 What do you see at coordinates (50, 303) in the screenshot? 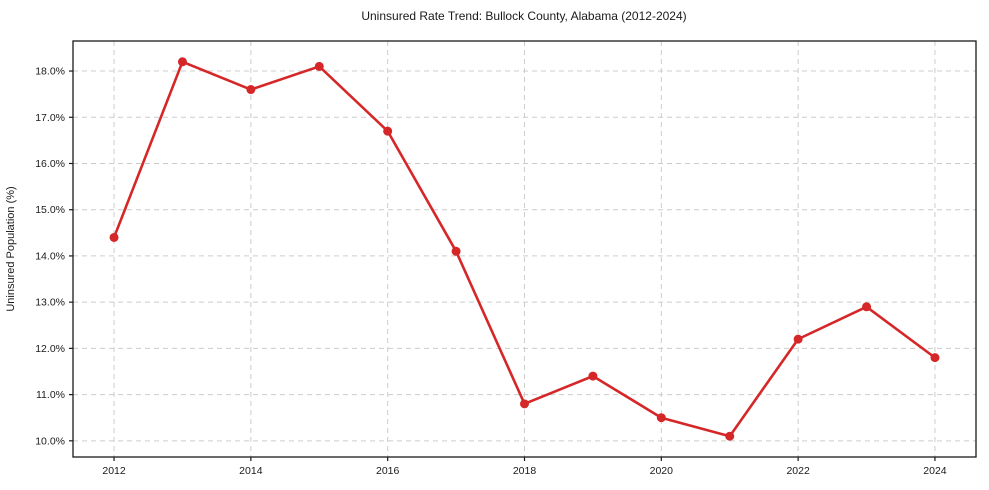
I see `y-tick-label: 13.0%` at bounding box center [50, 303].